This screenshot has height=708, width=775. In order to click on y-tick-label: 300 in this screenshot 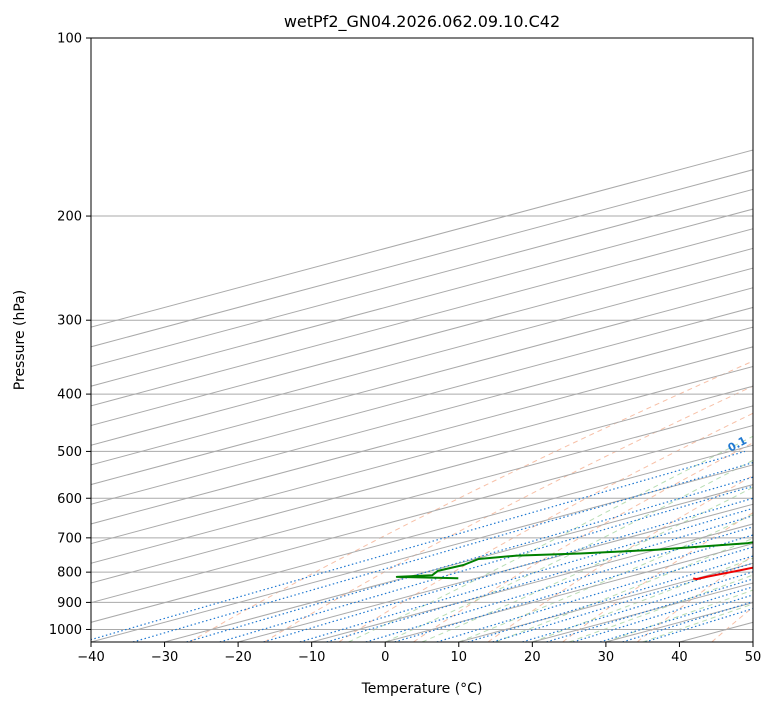, I will do `click(69, 321)`.